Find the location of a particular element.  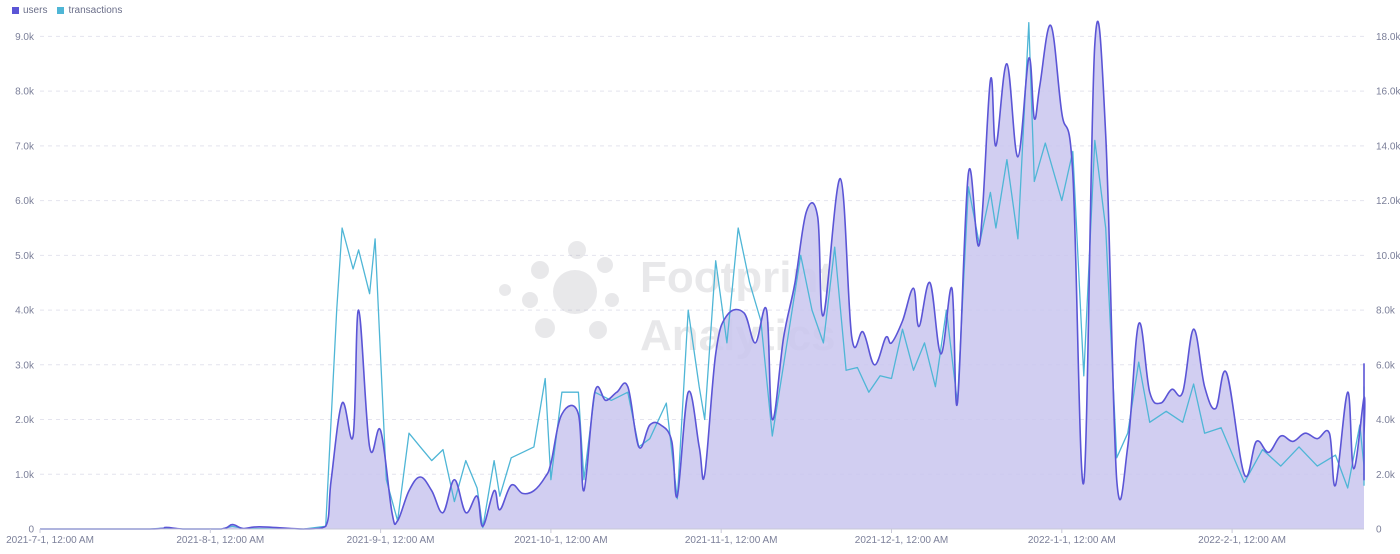

y-left-tick-label: 1.0k is located at coordinates (25, 475).